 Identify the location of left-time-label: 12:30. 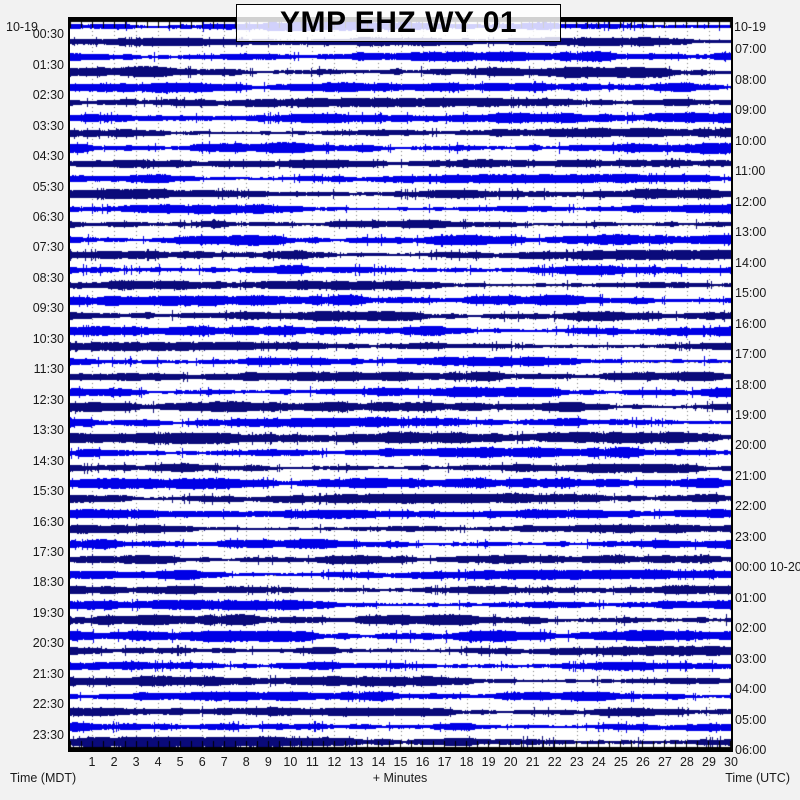
(48, 399).